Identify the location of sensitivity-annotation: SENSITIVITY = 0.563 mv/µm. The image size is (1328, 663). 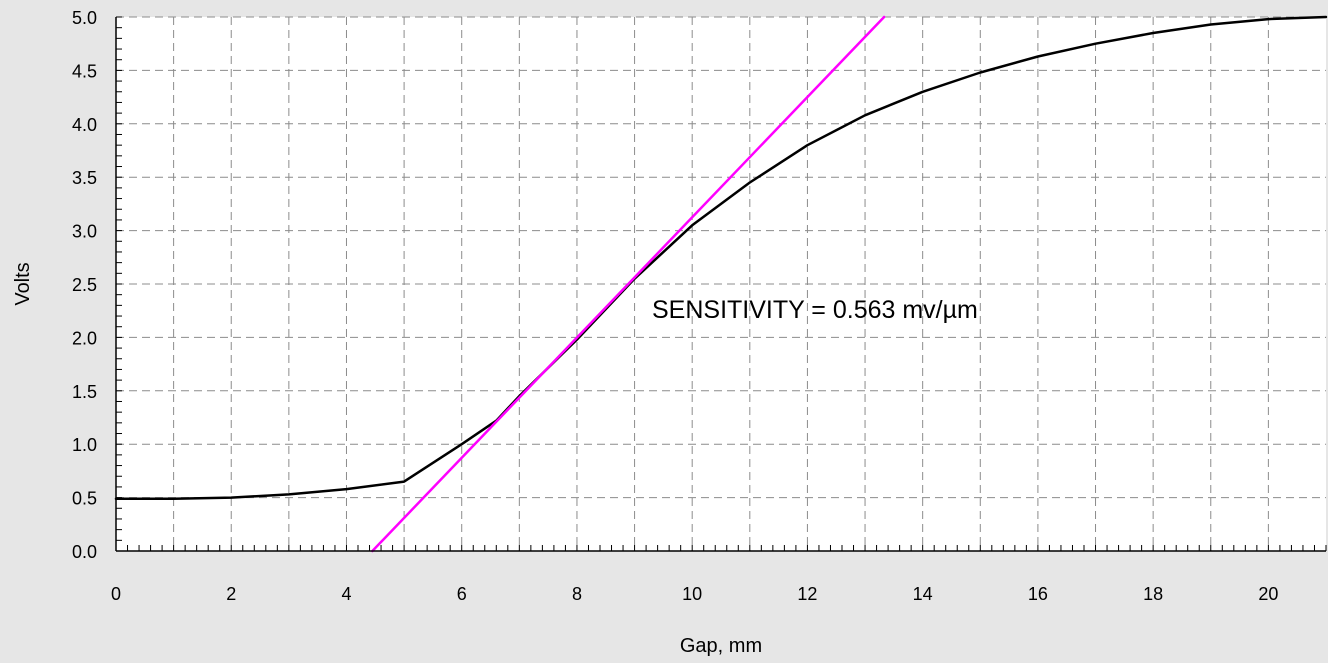
(815, 310).